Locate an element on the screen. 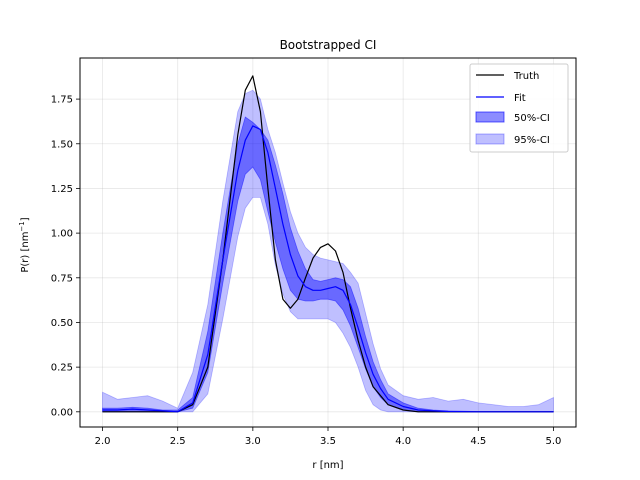 The width and height of the screenshot is (640, 480). chart-title: Bootstrapped CI is located at coordinates (328, 45).